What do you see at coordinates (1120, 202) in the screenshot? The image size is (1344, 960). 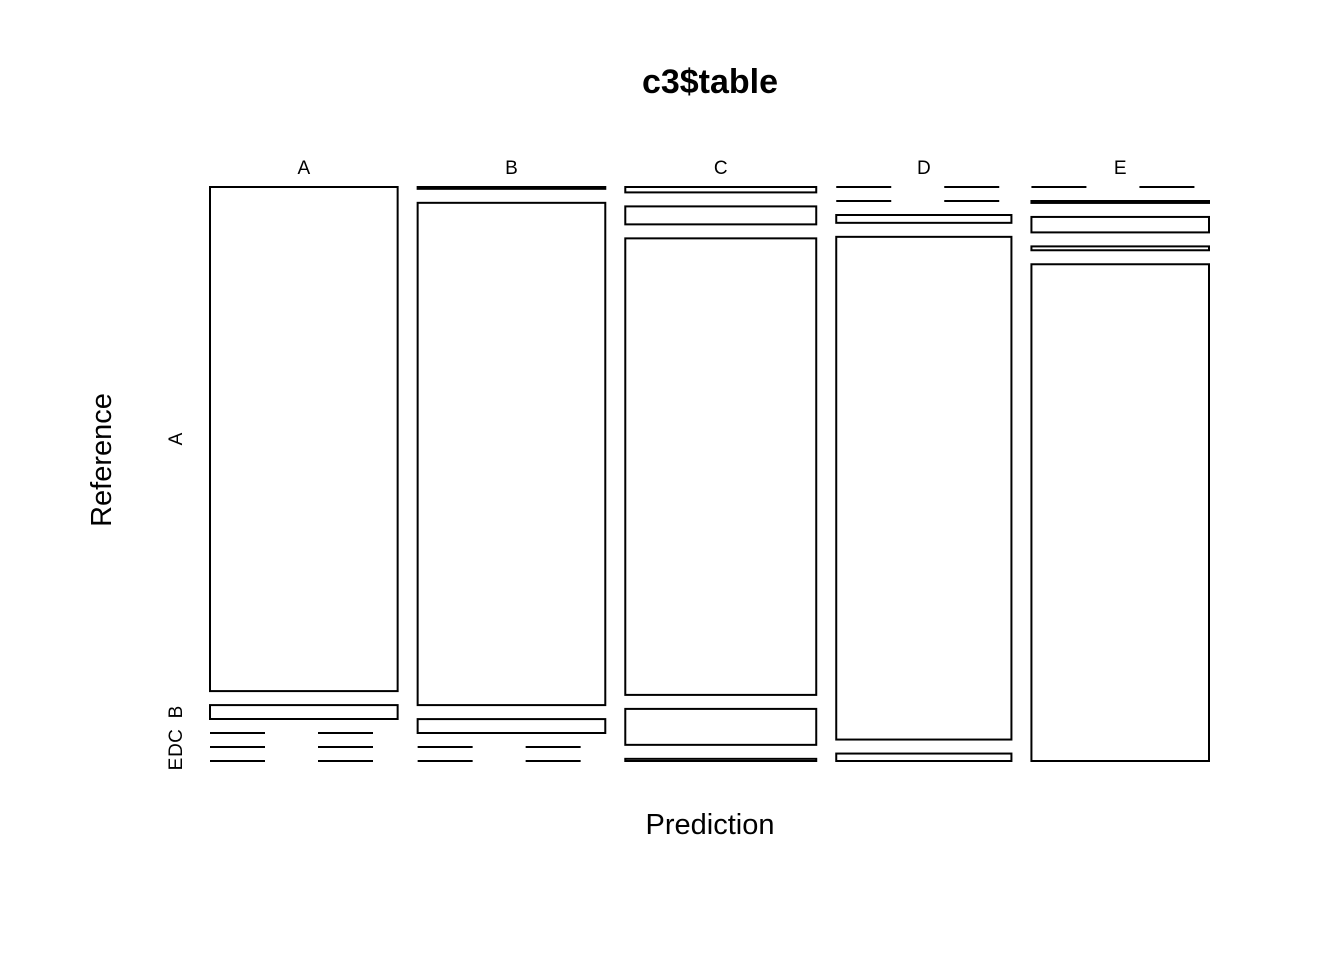 I see `tile-pred-e-ref-b` at bounding box center [1120, 202].